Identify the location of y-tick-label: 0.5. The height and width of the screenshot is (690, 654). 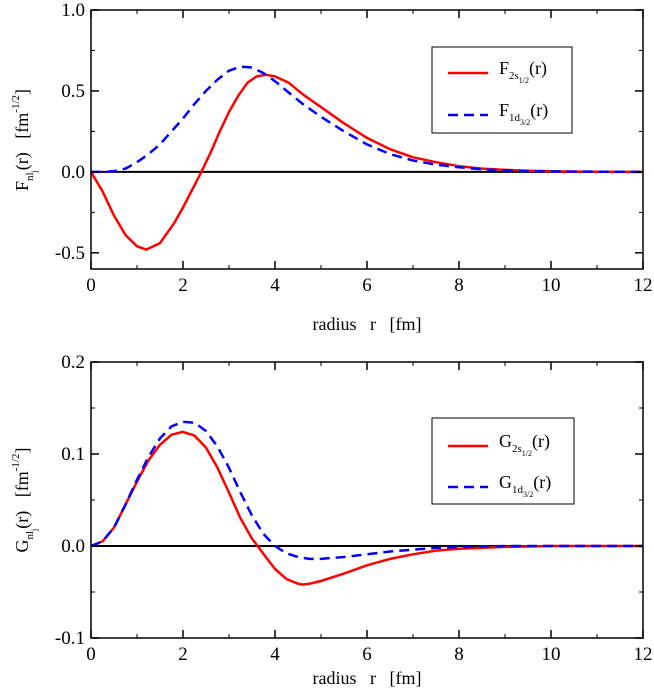
(73, 91).